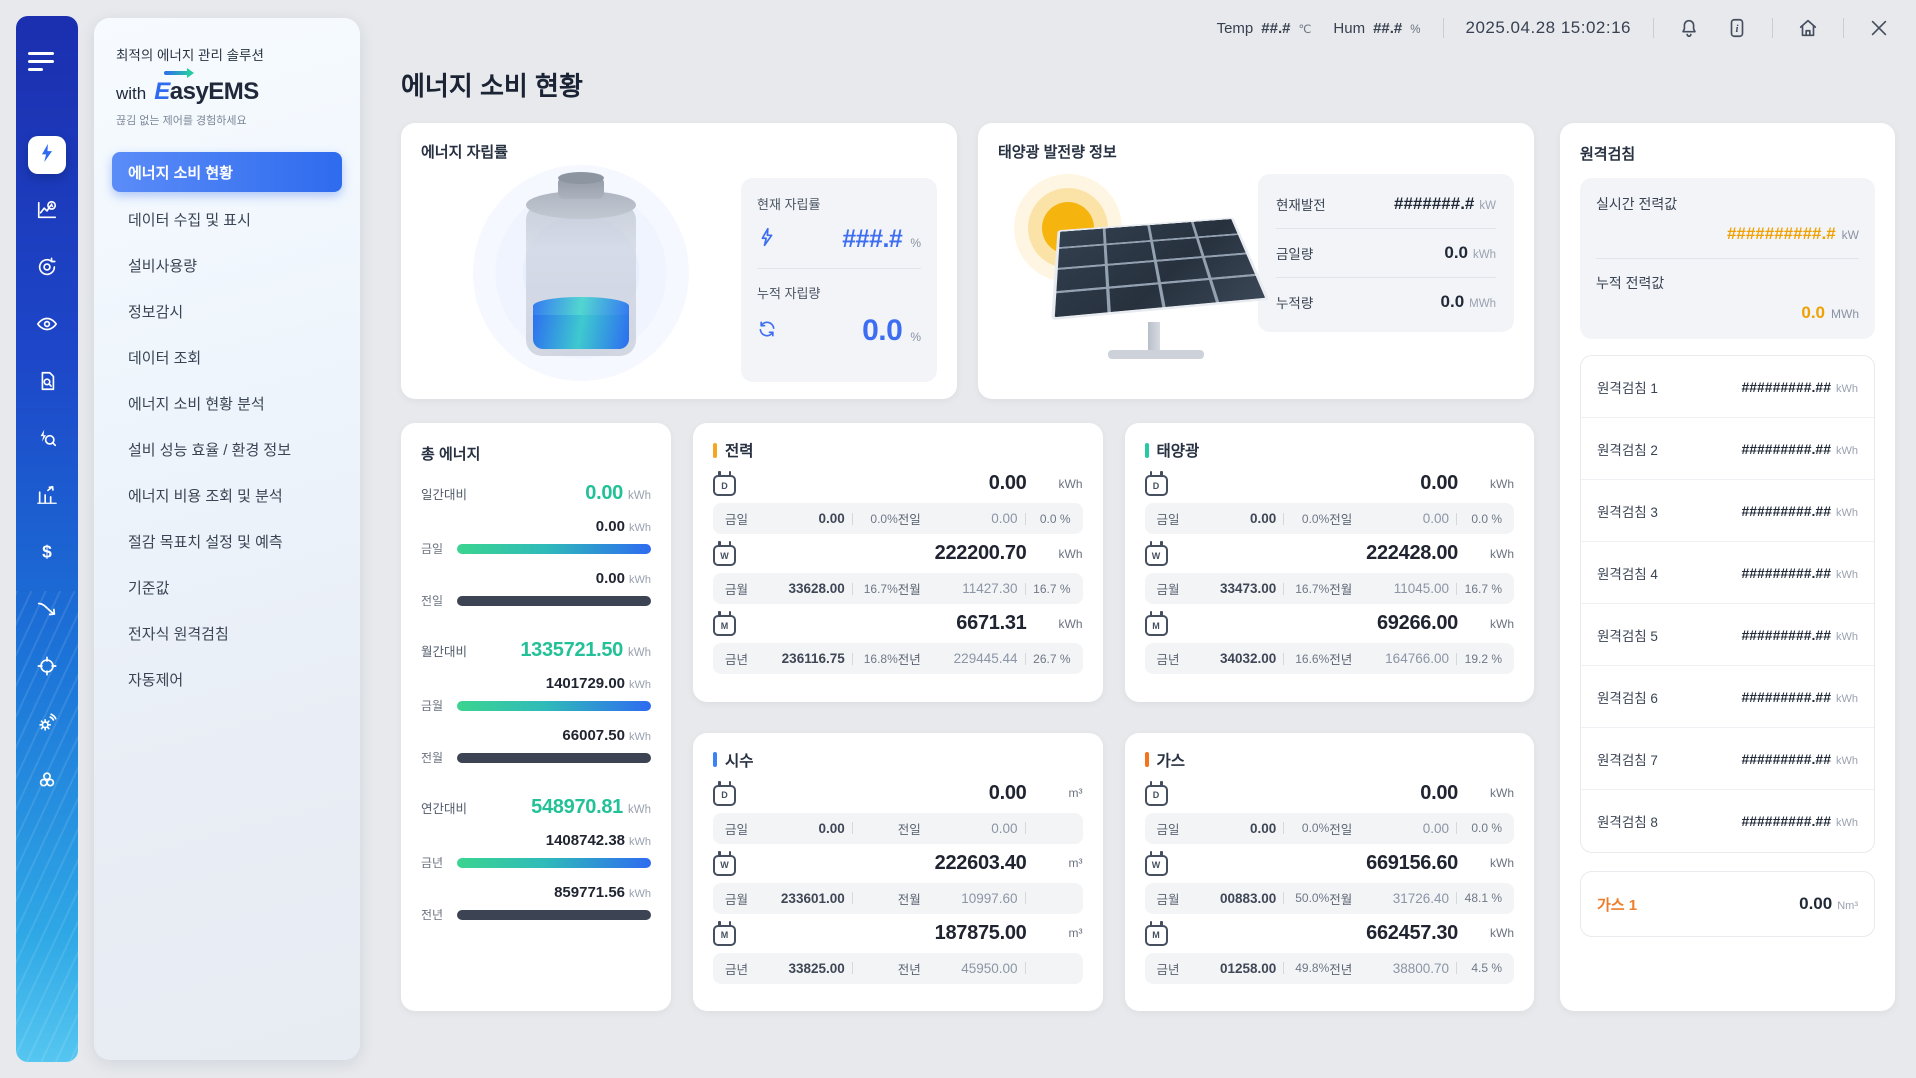 This screenshot has width=1916, height=1078. Describe the element at coordinates (581, 273) in the screenshot. I see `battery-cylinder` at that location.